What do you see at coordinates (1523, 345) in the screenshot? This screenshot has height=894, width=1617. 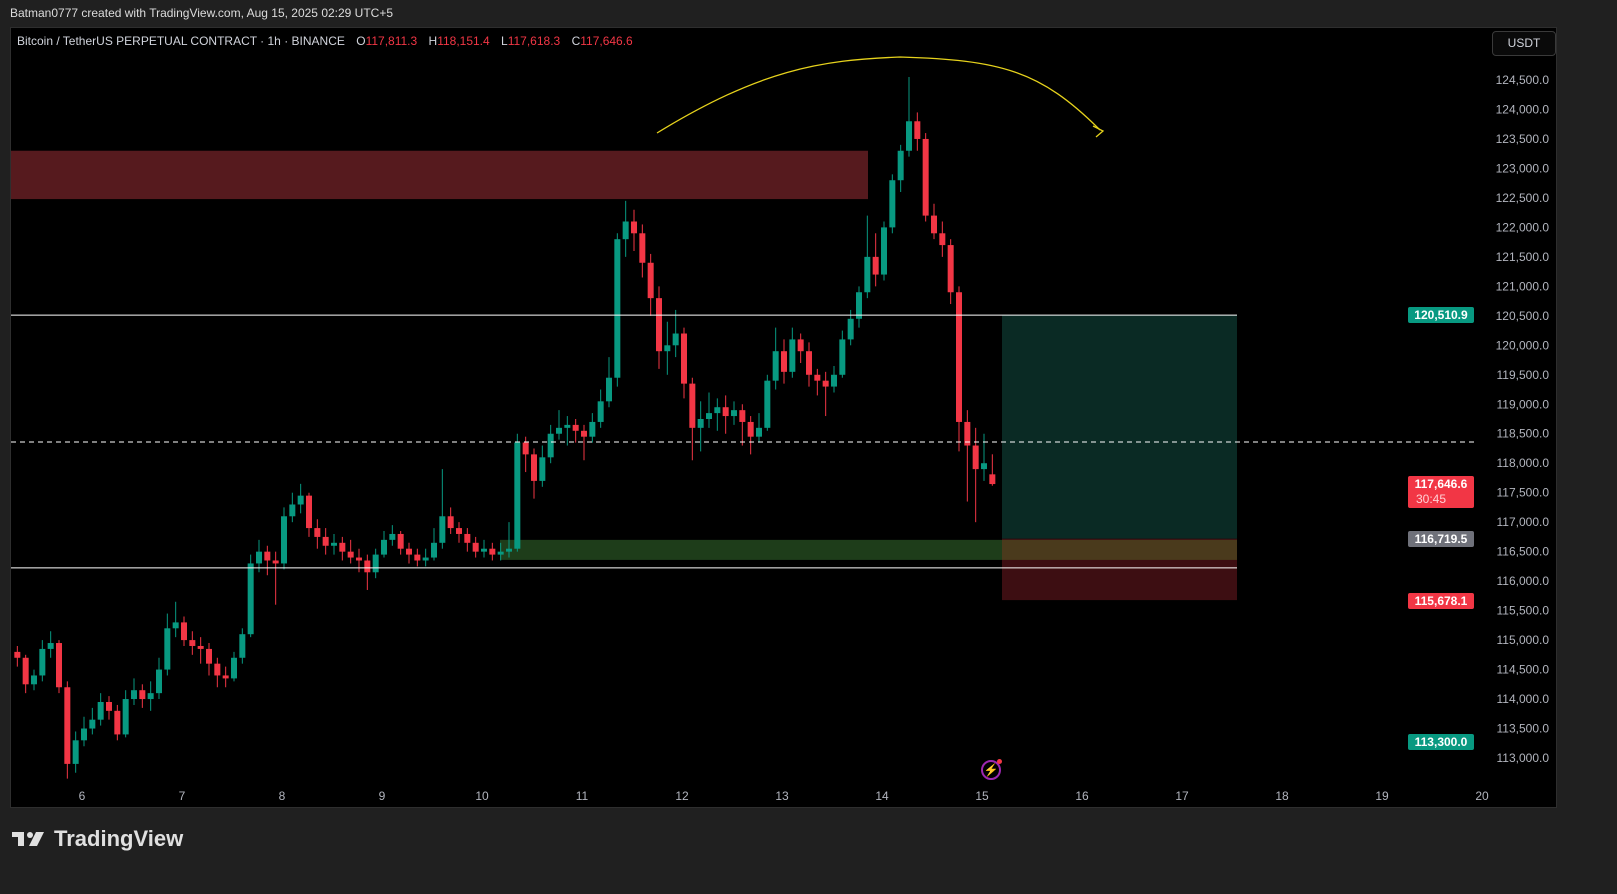 I see `y-tick-label: 120,000.0` at bounding box center [1523, 345].